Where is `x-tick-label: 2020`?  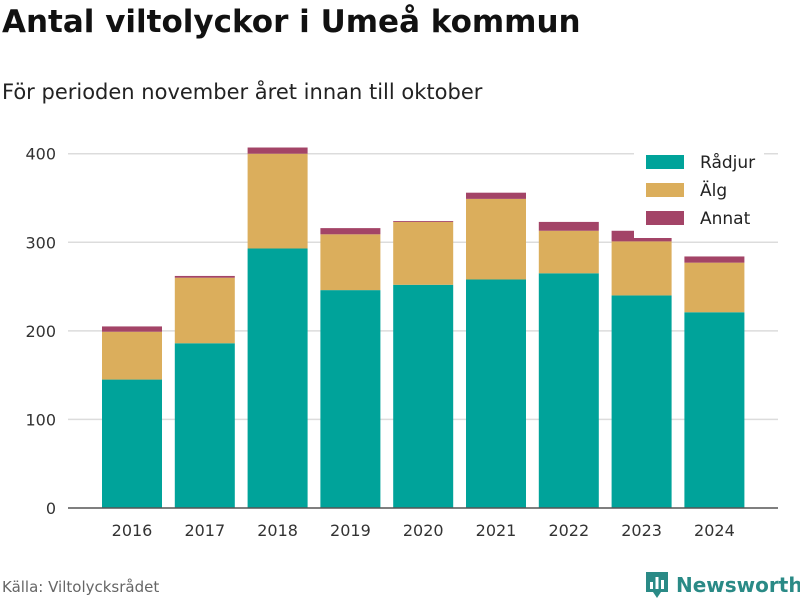
x-tick-label: 2020 is located at coordinates (423, 530).